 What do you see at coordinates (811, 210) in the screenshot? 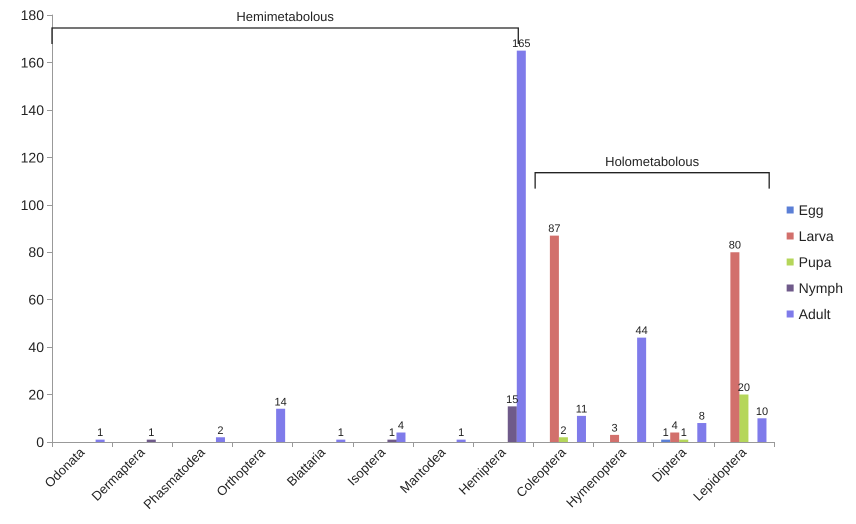
I see `legend-label: Egg` at bounding box center [811, 210].